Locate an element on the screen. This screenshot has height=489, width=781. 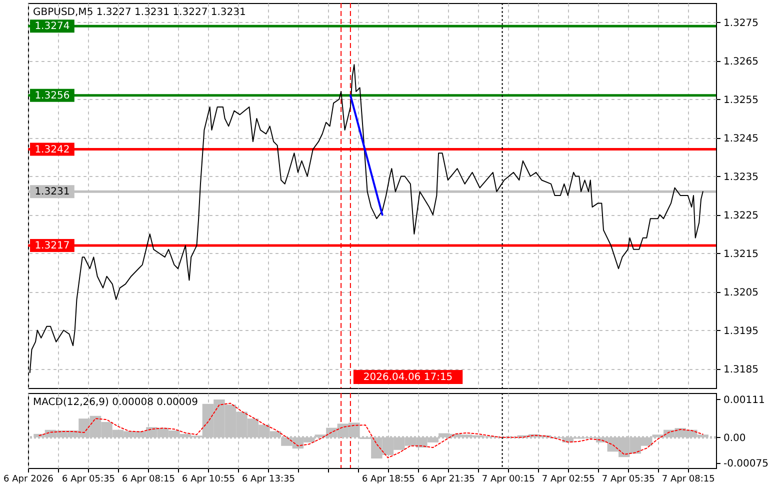
x-tick-label: 6 Apr 05:35 is located at coordinates (88, 479).